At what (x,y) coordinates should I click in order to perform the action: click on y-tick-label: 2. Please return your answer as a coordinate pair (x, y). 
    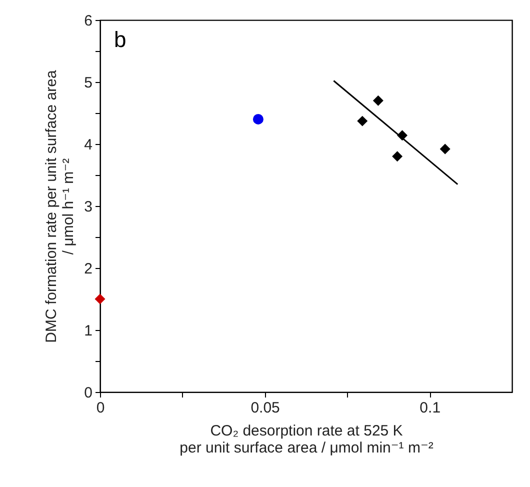
    Looking at the image, I should click on (88, 269).